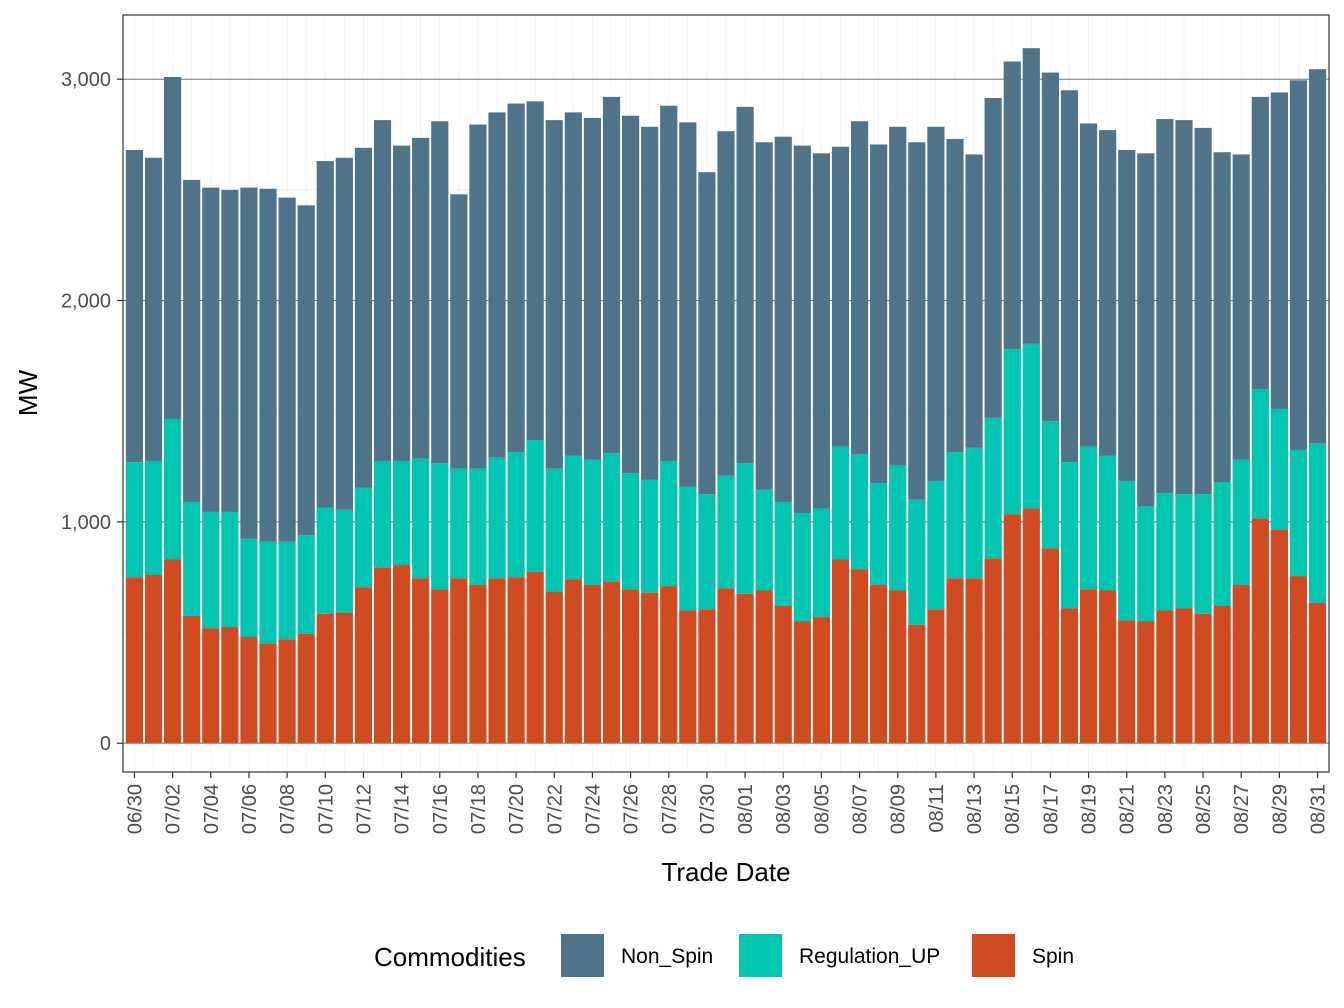 Image resolution: width=1344 pixels, height=1008 pixels. What do you see at coordinates (1053, 956) in the screenshot?
I see `legend-label-spin: Spin` at bounding box center [1053, 956].